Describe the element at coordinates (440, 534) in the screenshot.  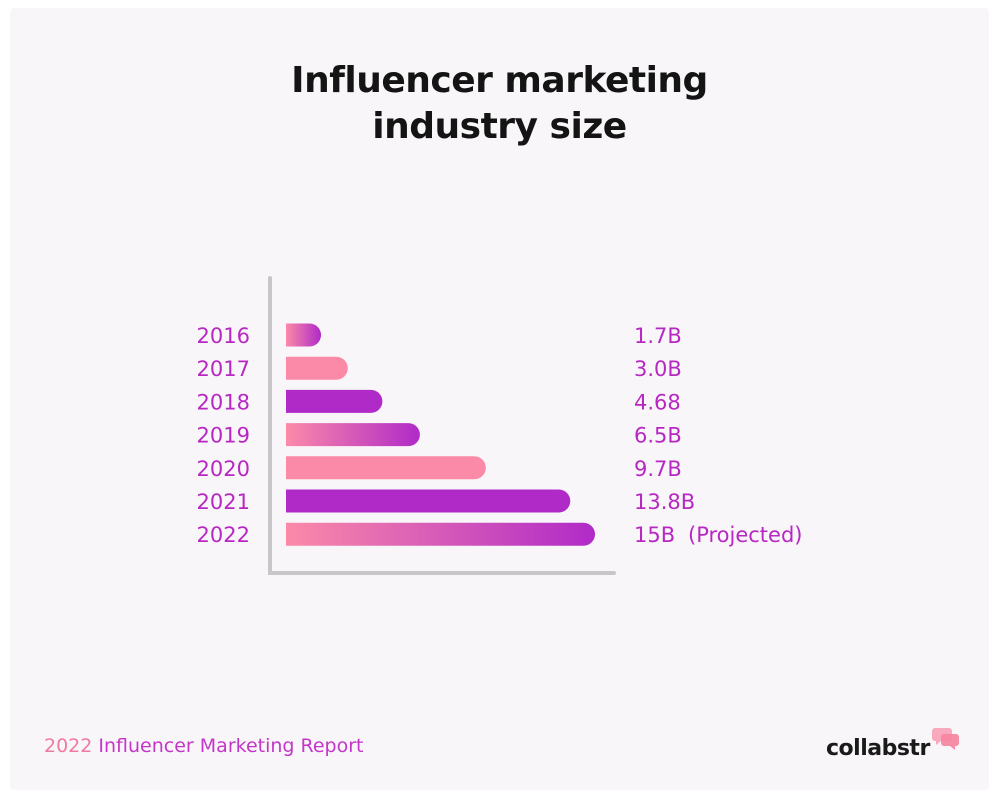
I see `bar-2022` at that location.